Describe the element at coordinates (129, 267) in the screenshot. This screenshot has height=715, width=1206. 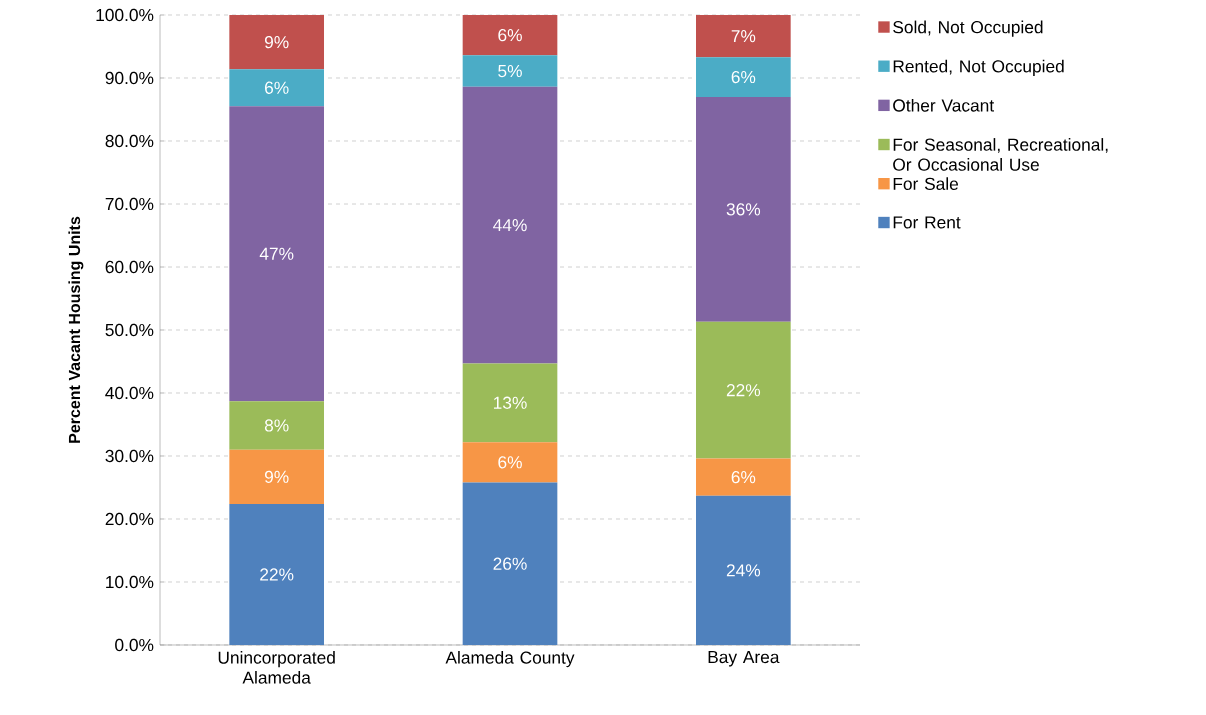
I see `y-tick-label: 60.0%` at that location.